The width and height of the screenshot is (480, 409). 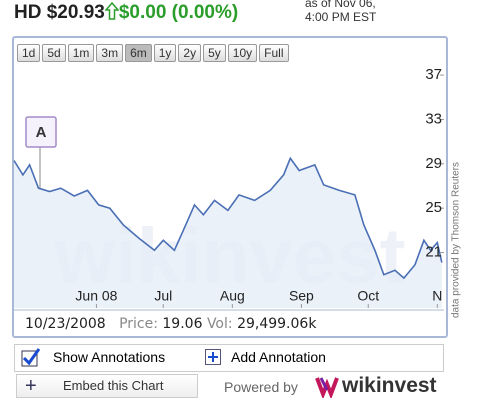 What do you see at coordinates (341, 17) in the screenshot?
I see `as-of-line: 4:00 PM EST` at bounding box center [341, 17].